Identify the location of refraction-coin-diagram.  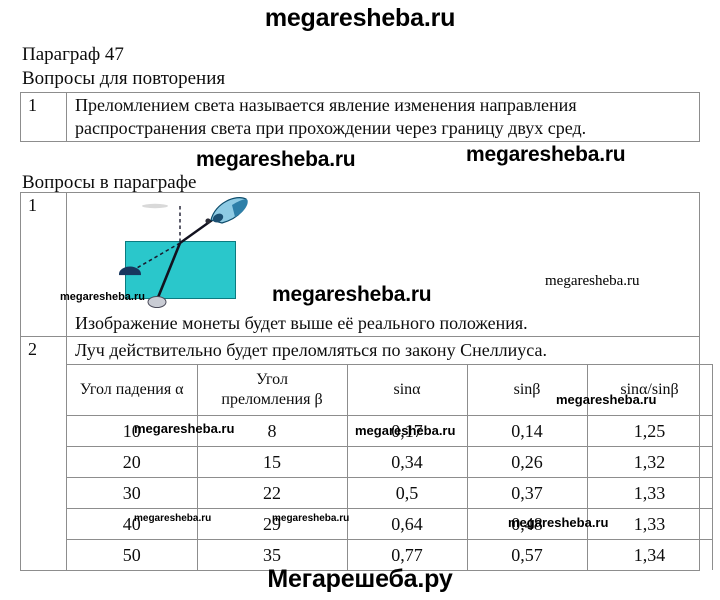
(197, 253).